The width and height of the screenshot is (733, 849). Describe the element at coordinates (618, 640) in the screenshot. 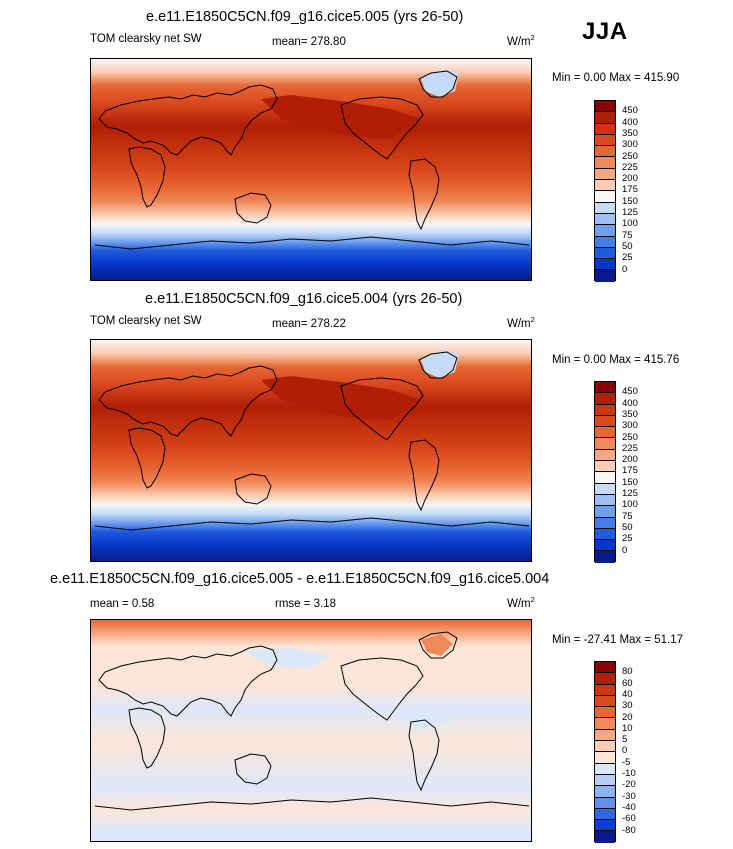

I see `panel-3-minmax: Min = -27.41 Max = 51.17` at that location.